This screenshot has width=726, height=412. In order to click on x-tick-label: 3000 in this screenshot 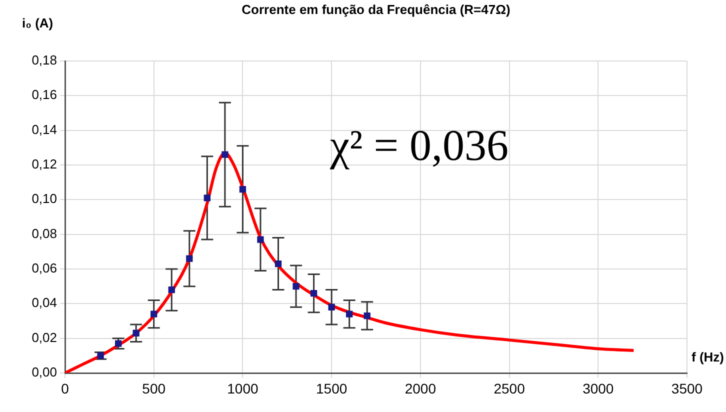, I will do `click(598, 388)`.